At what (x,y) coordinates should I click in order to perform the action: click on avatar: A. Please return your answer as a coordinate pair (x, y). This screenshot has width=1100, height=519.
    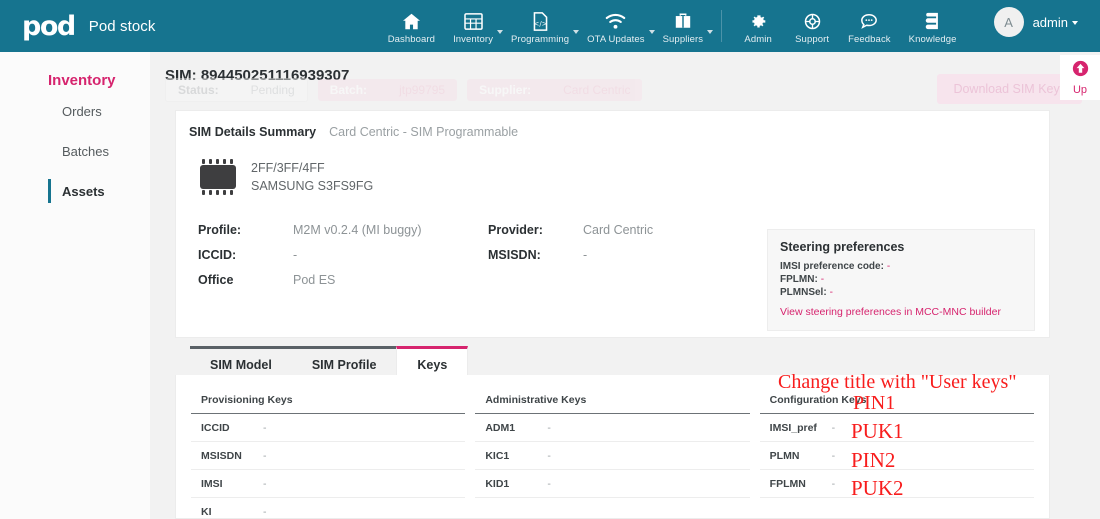
    Looking at the image, I should click on (1008, 22).